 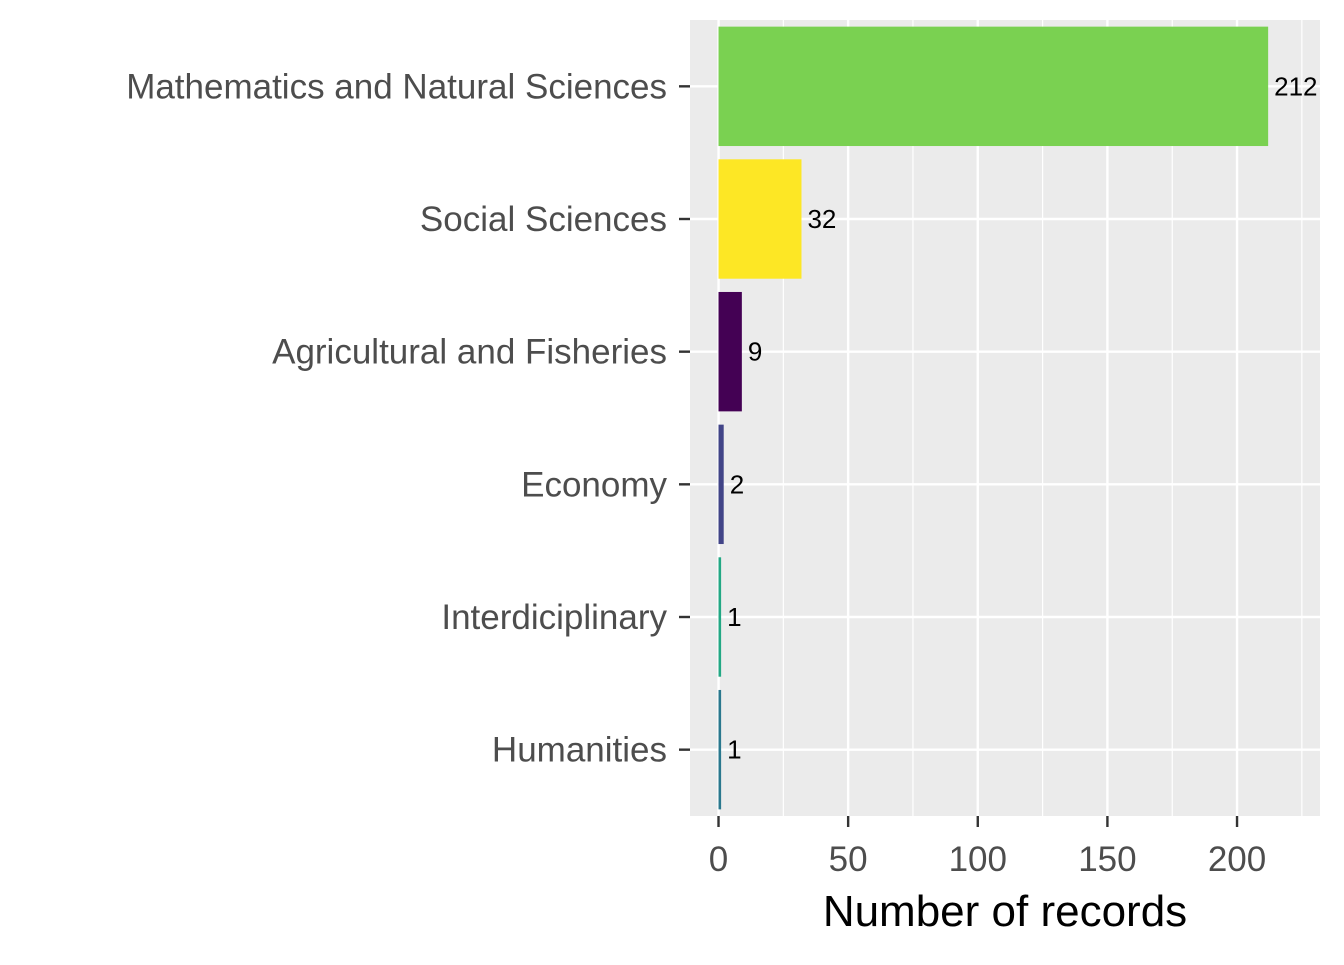 I want to click on data-label: 212, so click(x=1295, y=86).